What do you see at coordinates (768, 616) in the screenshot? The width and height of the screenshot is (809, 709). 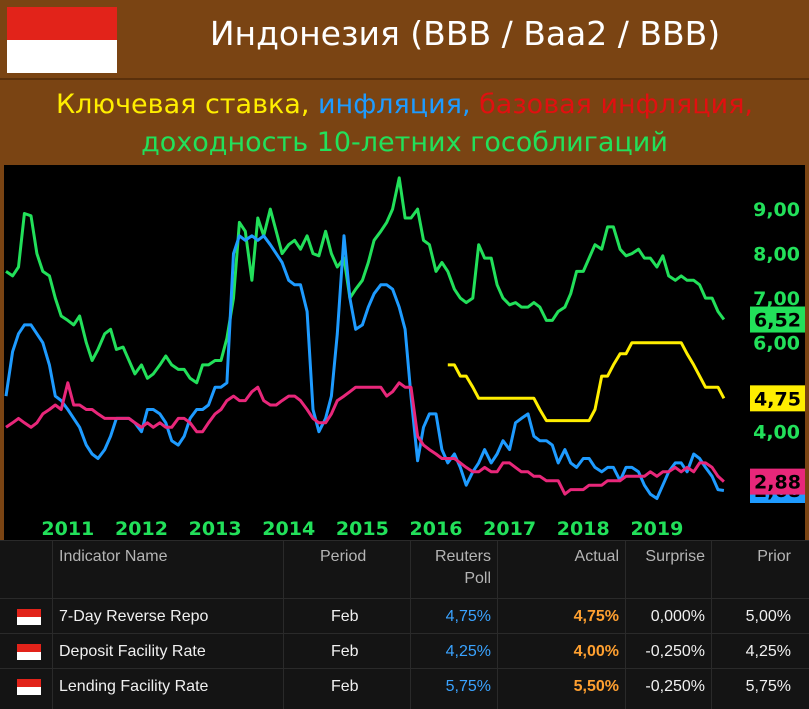 I see `row-prior: 5,00%` at bounding box center [768, 616].